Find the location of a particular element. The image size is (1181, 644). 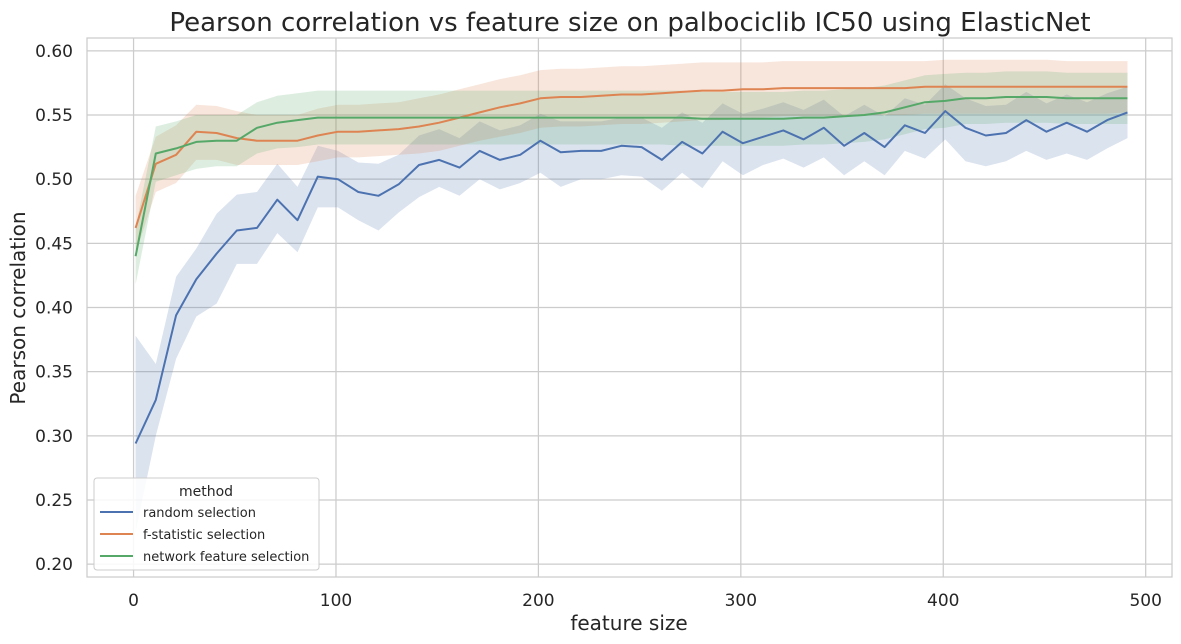

y-tick-label: 0.35 is located at coordinates (54, 373).